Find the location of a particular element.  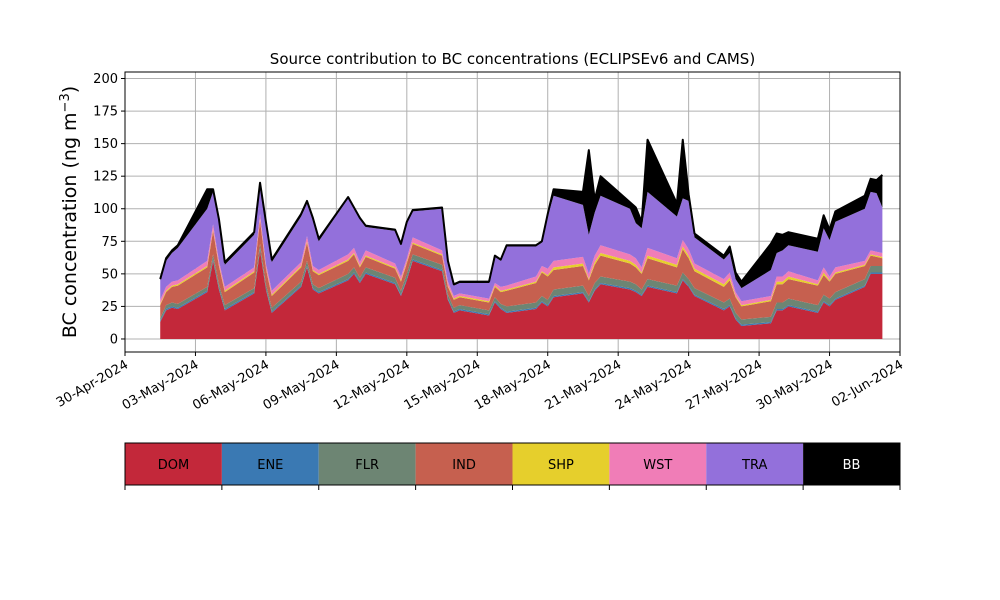

legend-frame is located at coordinates (512, 464).